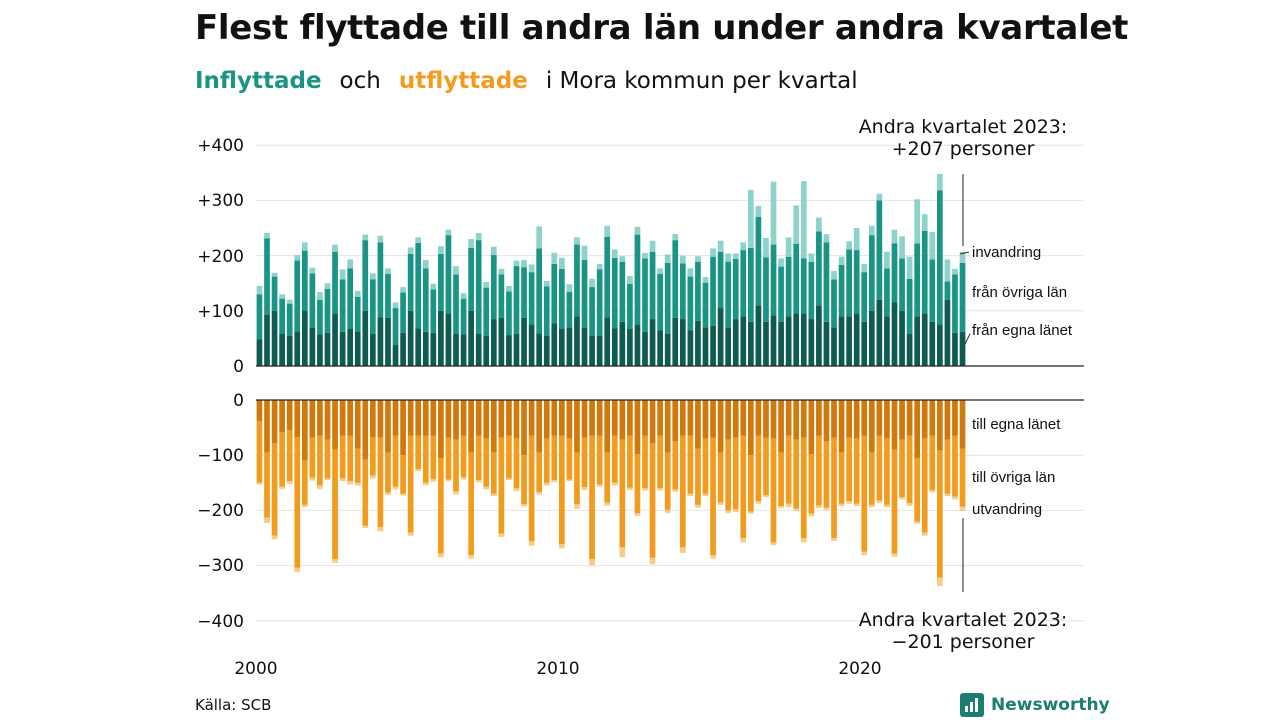  Describe the element at coordinates (972, 705) in the screenshot. I see `newsworthy-logo-icon` at that location.